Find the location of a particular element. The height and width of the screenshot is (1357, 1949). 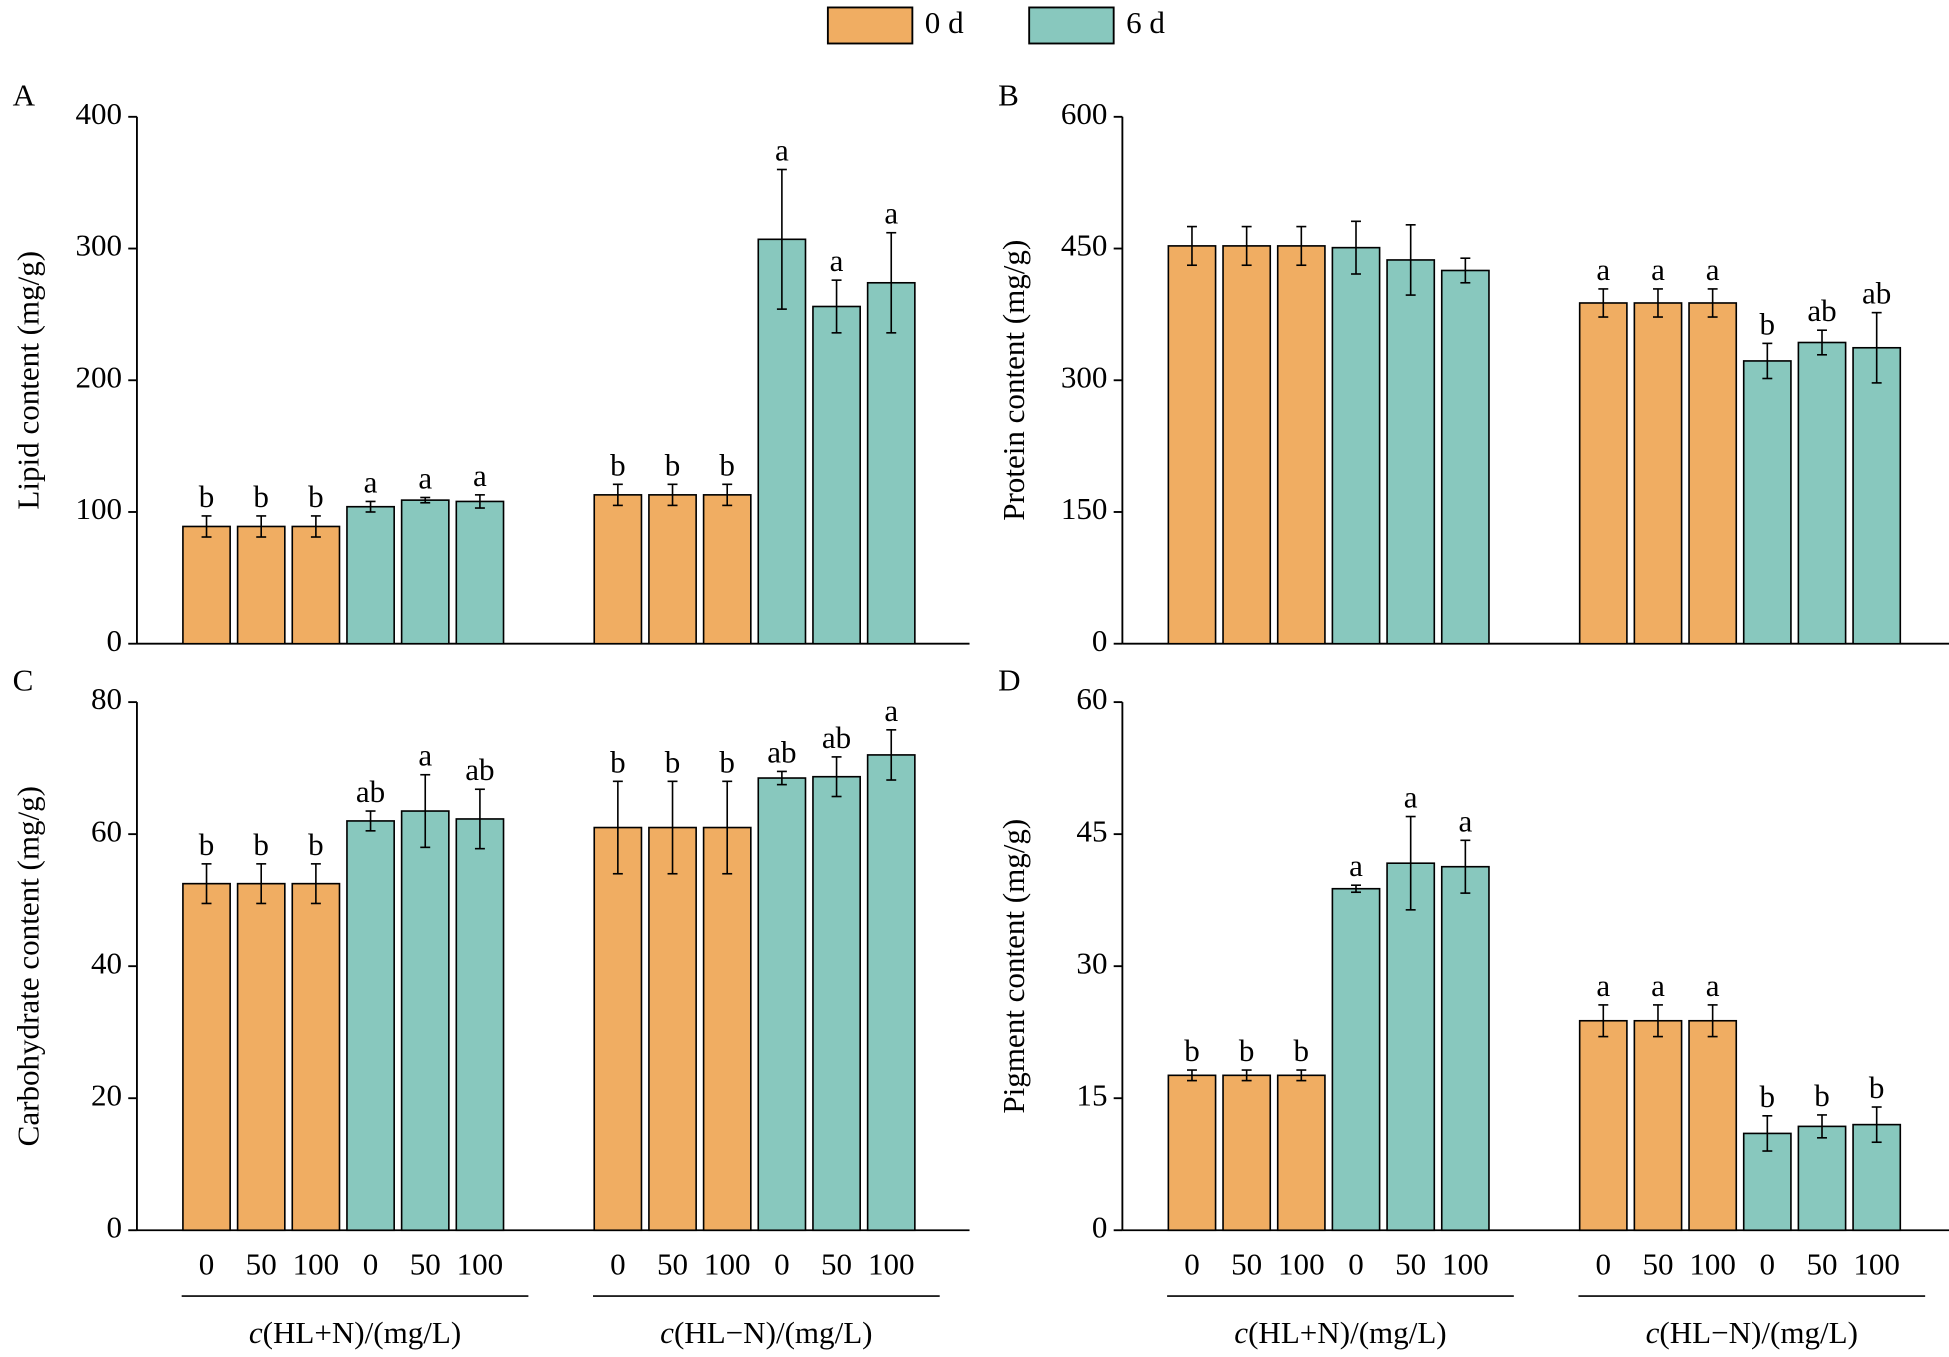

y-axis-label: Protein content (mg/g) is located at coordinates (1013, 380).